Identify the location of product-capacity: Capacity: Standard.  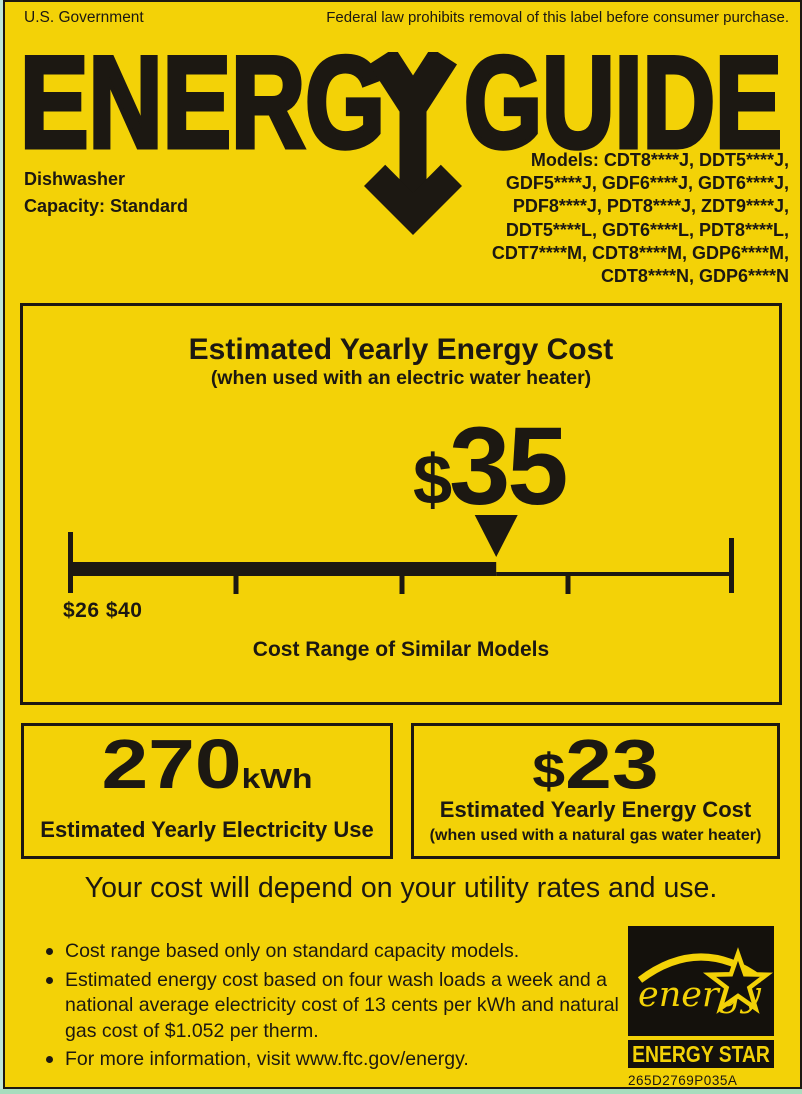
(106, 206).